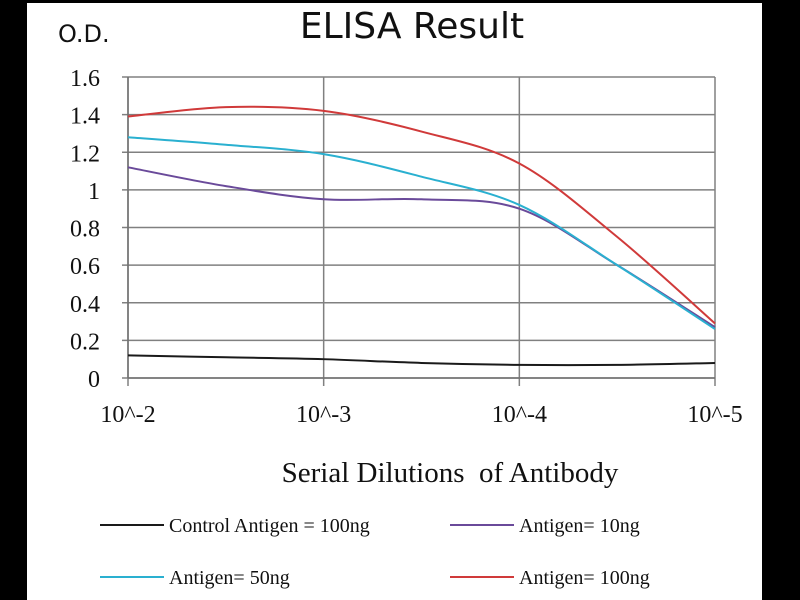 This screenshot has height=600, width=800. I want to click on y-axis-label: O.D., so click(84, 34).